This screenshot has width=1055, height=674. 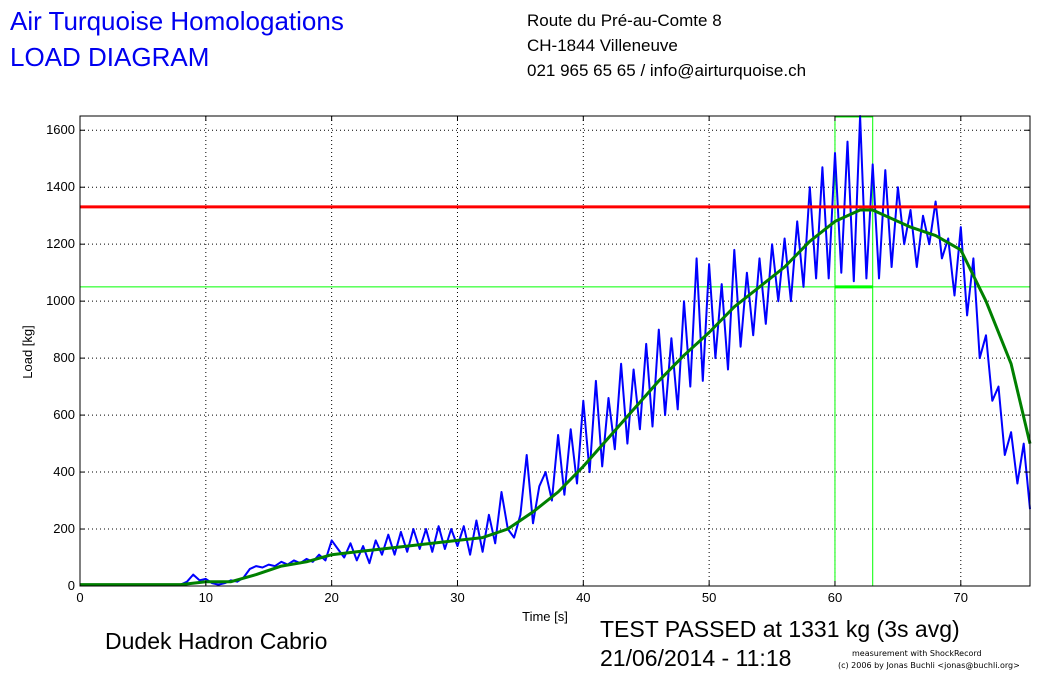 What do you see at coordinates (64, 414) in the screenshot?
I see `y-tick-label: 600` at bounding box center [64, 414].